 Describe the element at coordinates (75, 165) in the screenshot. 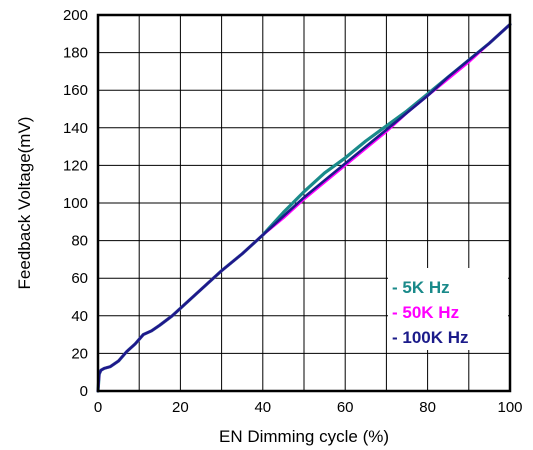

I see `y-tick-label: 120` at that location.